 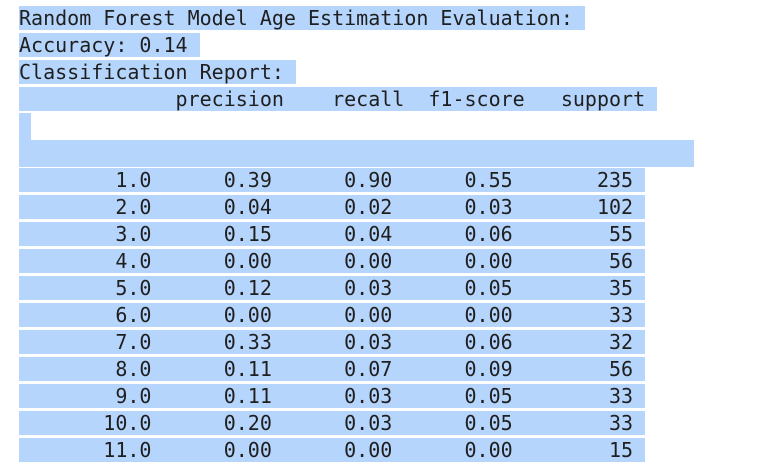 What do you see at coordinates (332, 288) in the screenshot?
I see `report-row-text: 5.0 0.12 0.03 0.05 35` at bounding box center [332, 288].